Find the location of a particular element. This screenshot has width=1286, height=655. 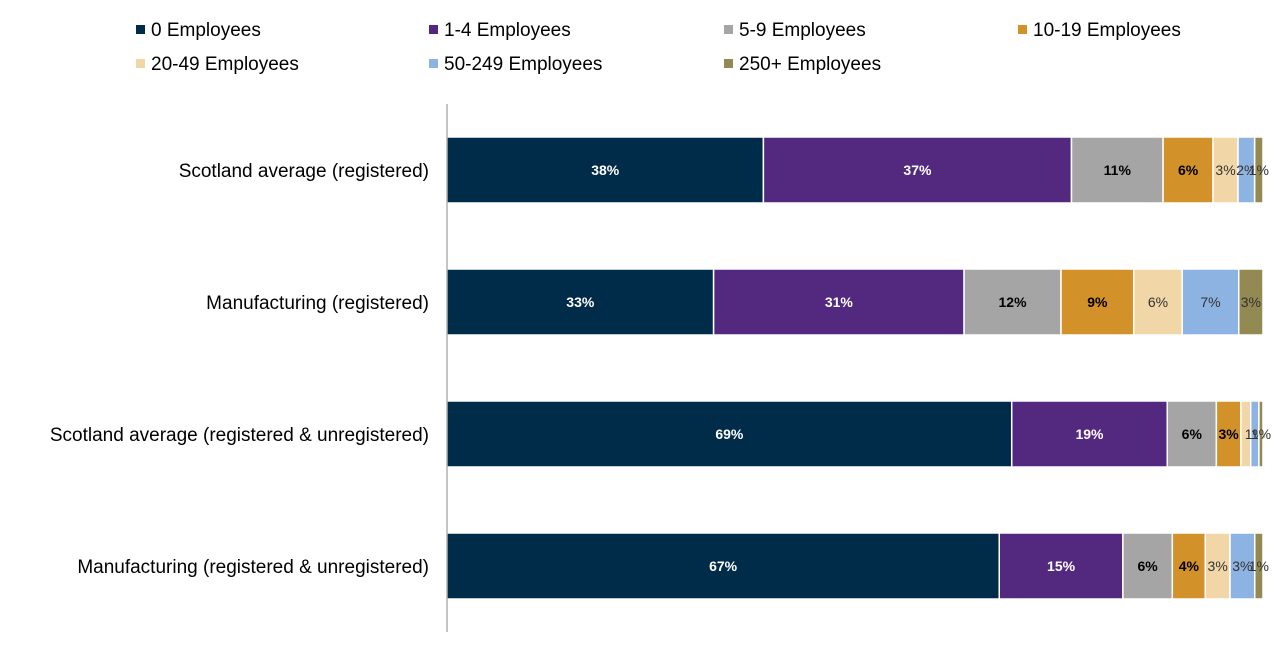

legend-label: 20-49 Employees is located at coordinates (225, 64).